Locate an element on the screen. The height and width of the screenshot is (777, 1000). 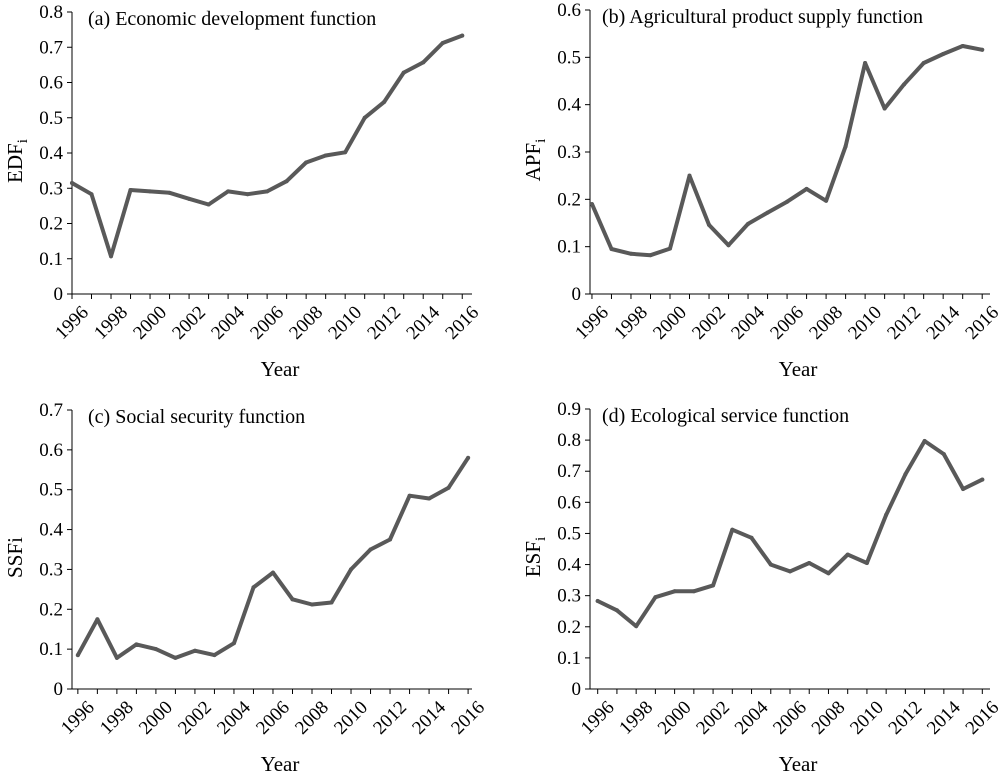
y-tick-label: 0.8 is located at coordinates (569, 440).